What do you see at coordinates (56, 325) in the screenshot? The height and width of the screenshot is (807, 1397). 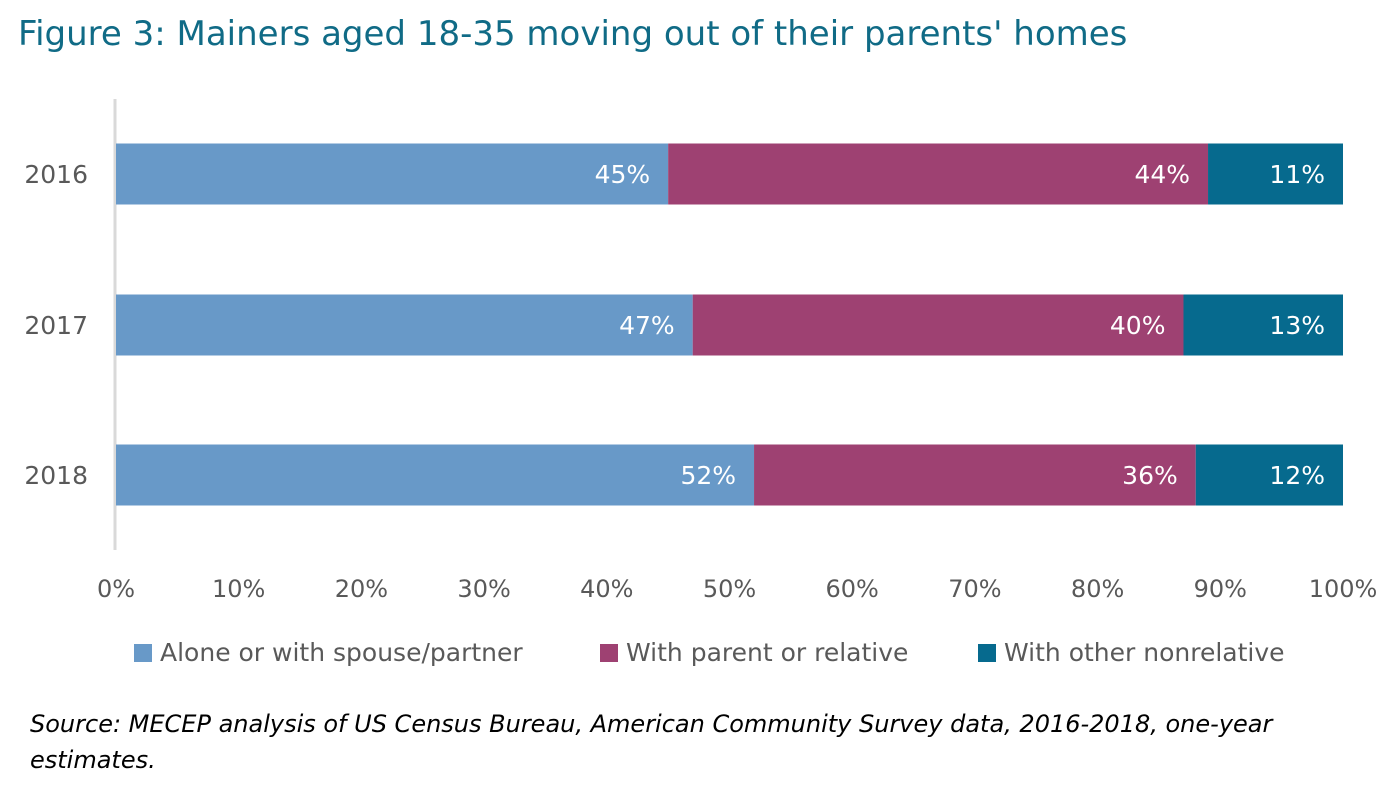 I see `y-tick-label-2017: 2017` at bounding box center [56, 325].